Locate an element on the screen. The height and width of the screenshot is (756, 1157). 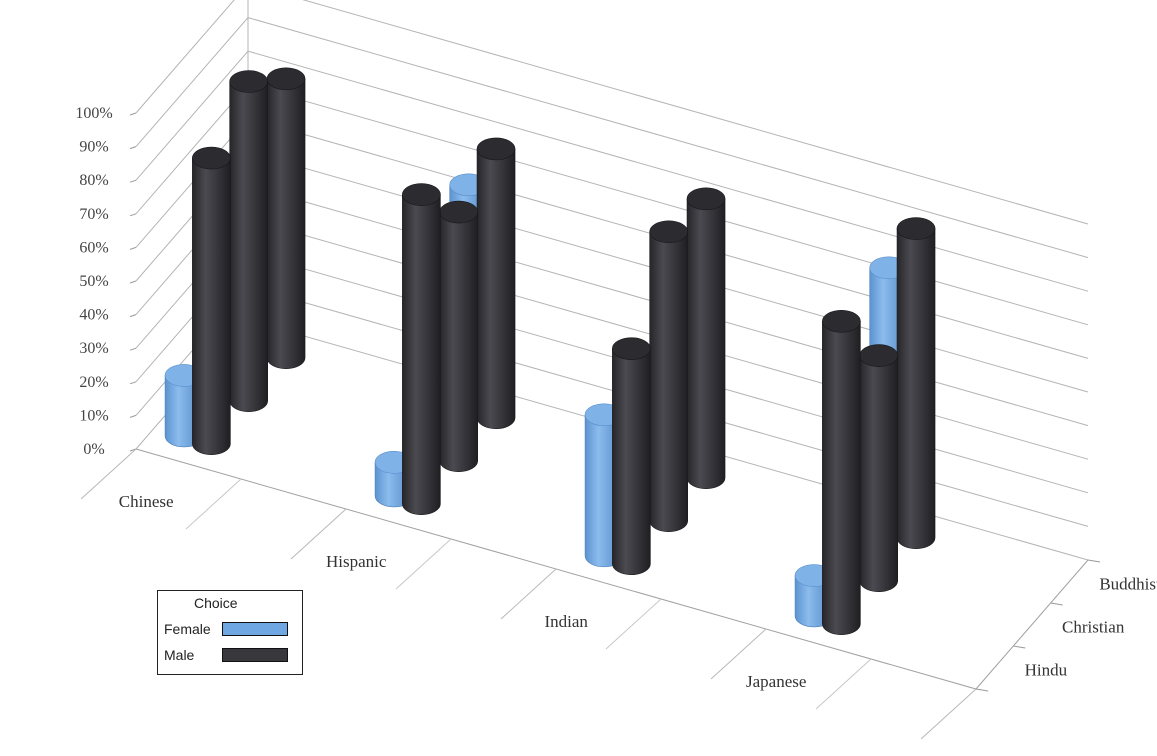
bar-male-chinese-hindu is located at coordinates (211, 300).